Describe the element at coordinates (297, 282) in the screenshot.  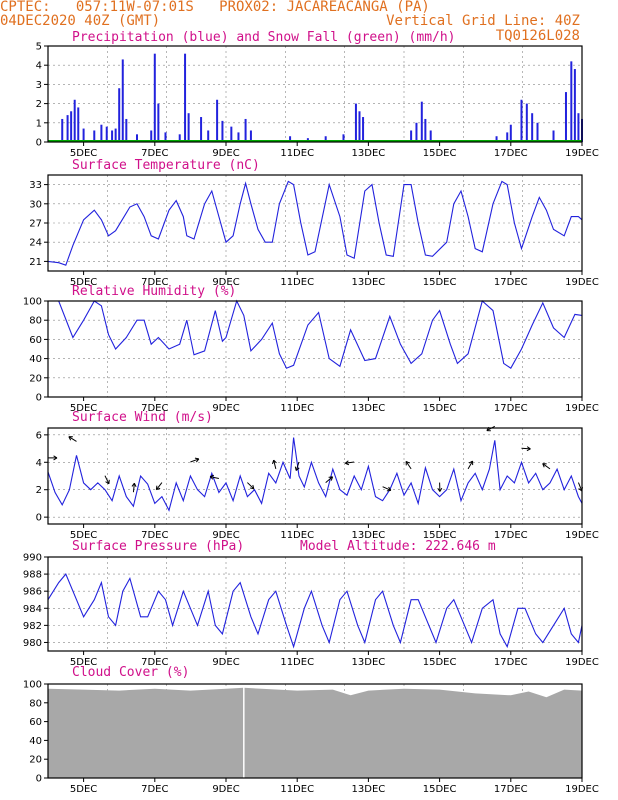
I see `xtick-label-temp: 11DEC` at that location.